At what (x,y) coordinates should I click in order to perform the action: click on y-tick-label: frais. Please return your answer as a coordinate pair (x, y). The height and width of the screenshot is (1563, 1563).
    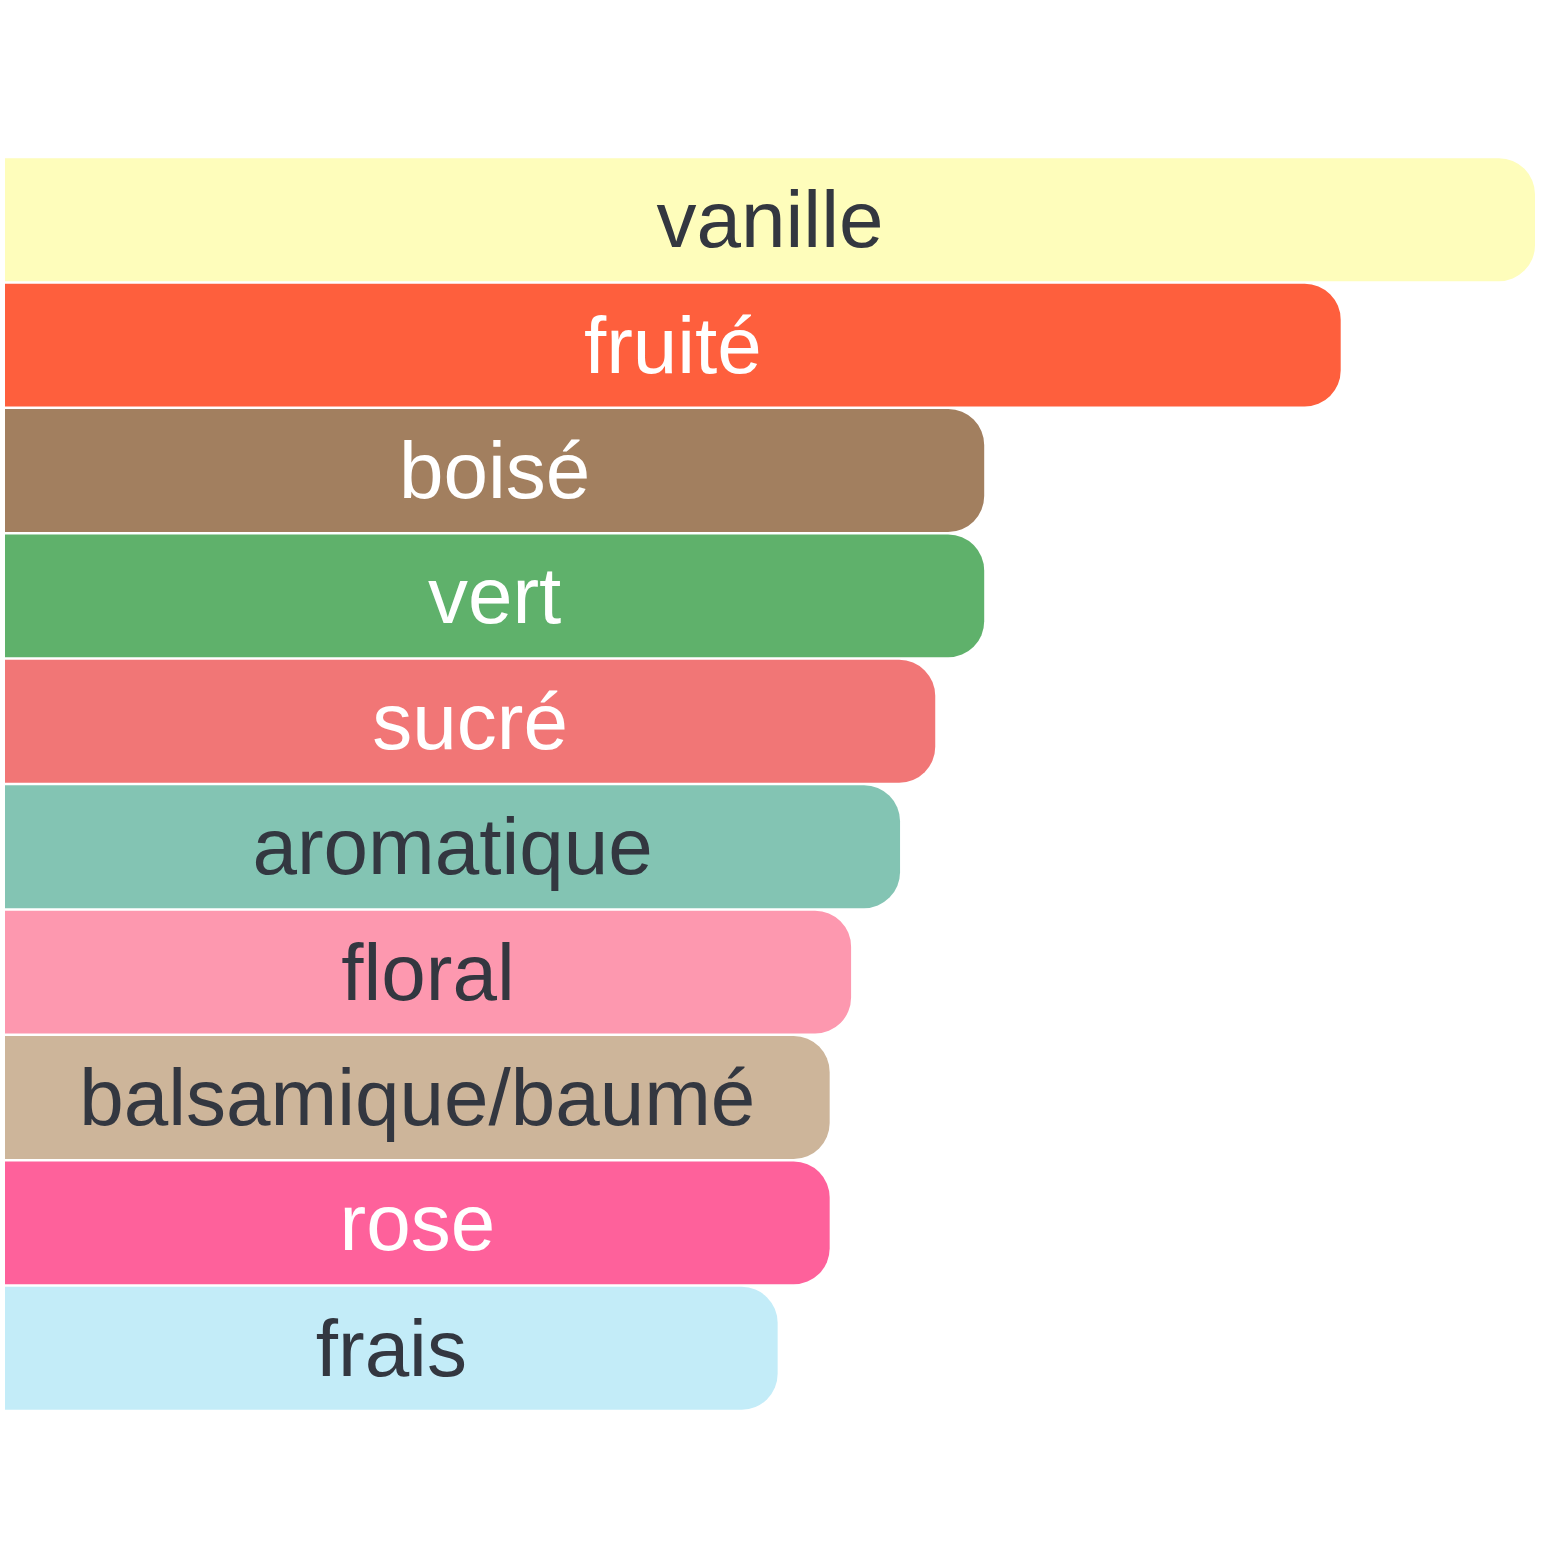
    Looking at the image, I should click on (391, 1348).